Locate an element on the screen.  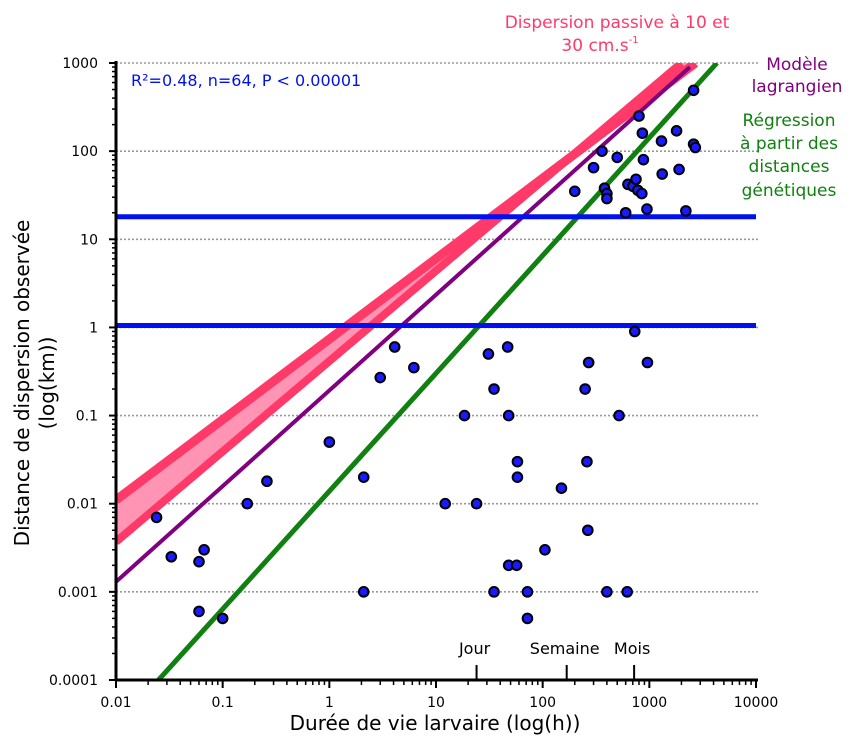
time-markers: Jour Semaine Mois is located at coordinates (554, 659).